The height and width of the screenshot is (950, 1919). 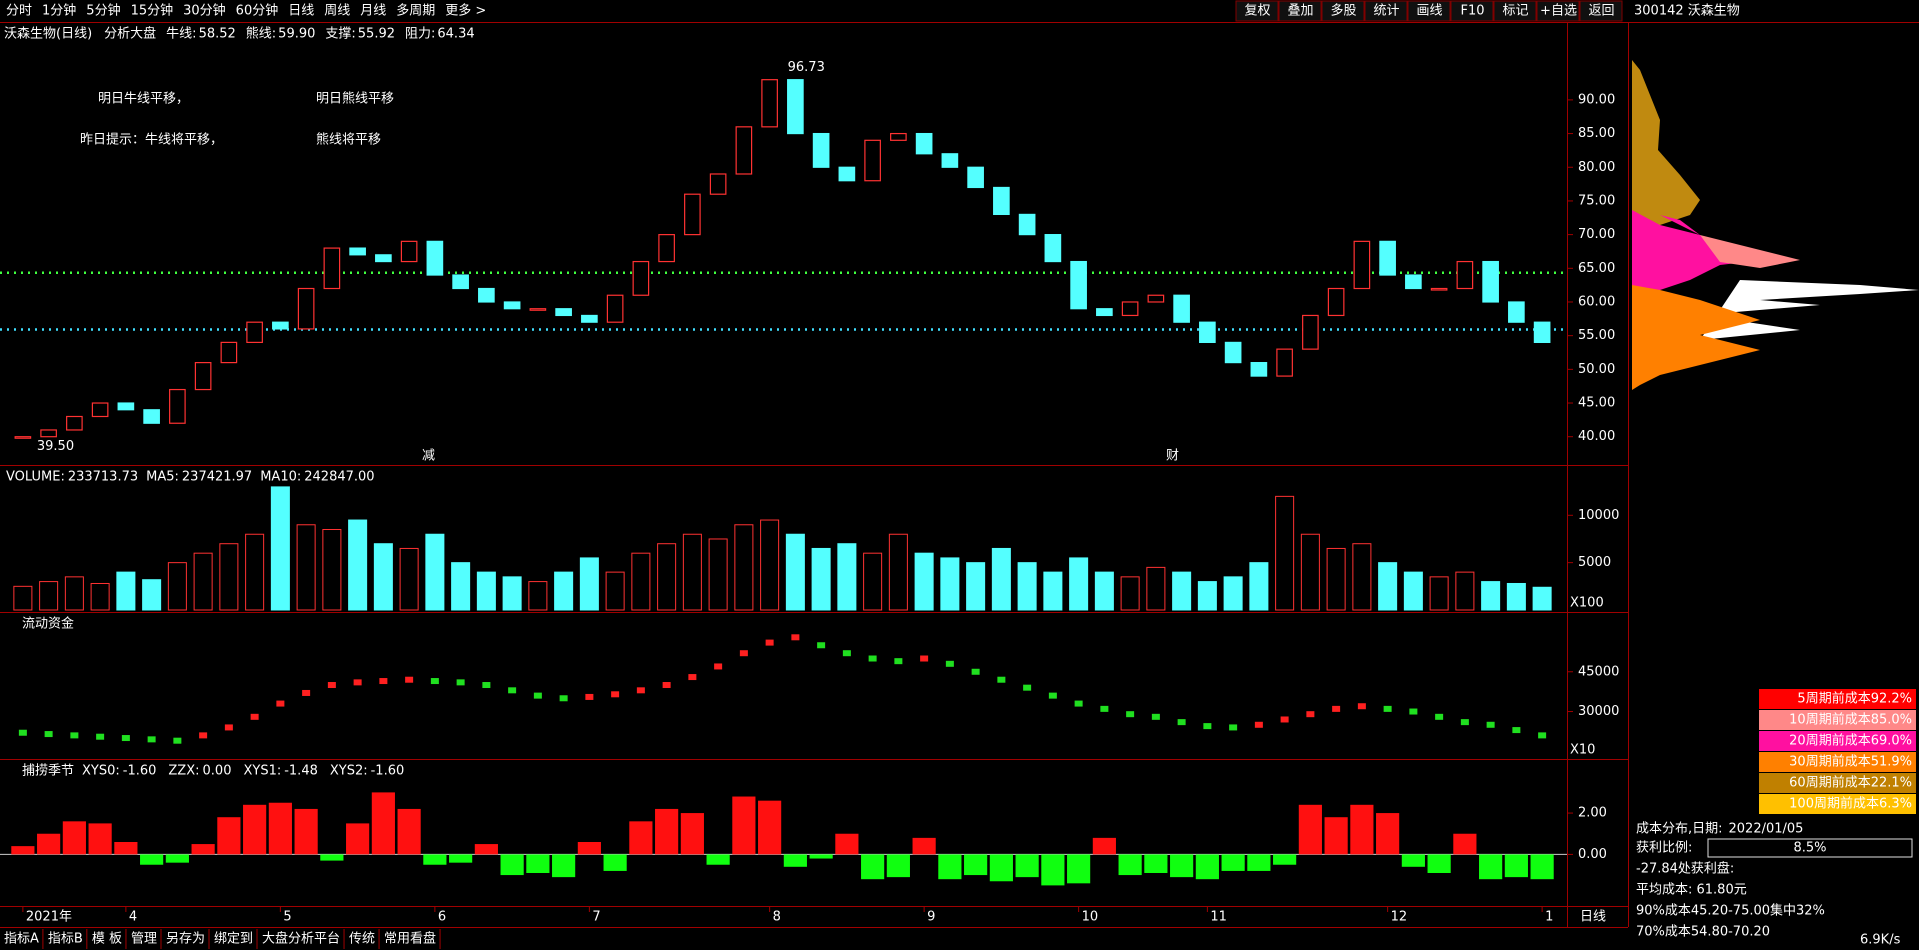 What do you see at coordinates (19, 11) in the screenshot?
I see `period-tab: 分时` at bounding box center [19, 11].